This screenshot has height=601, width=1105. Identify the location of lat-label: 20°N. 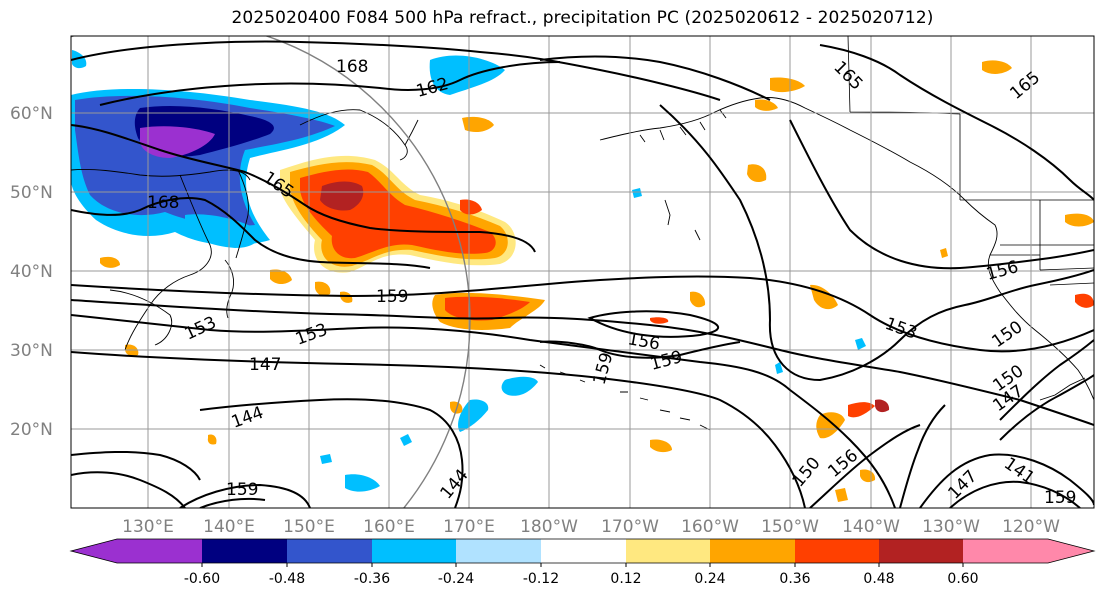
(31, 430).